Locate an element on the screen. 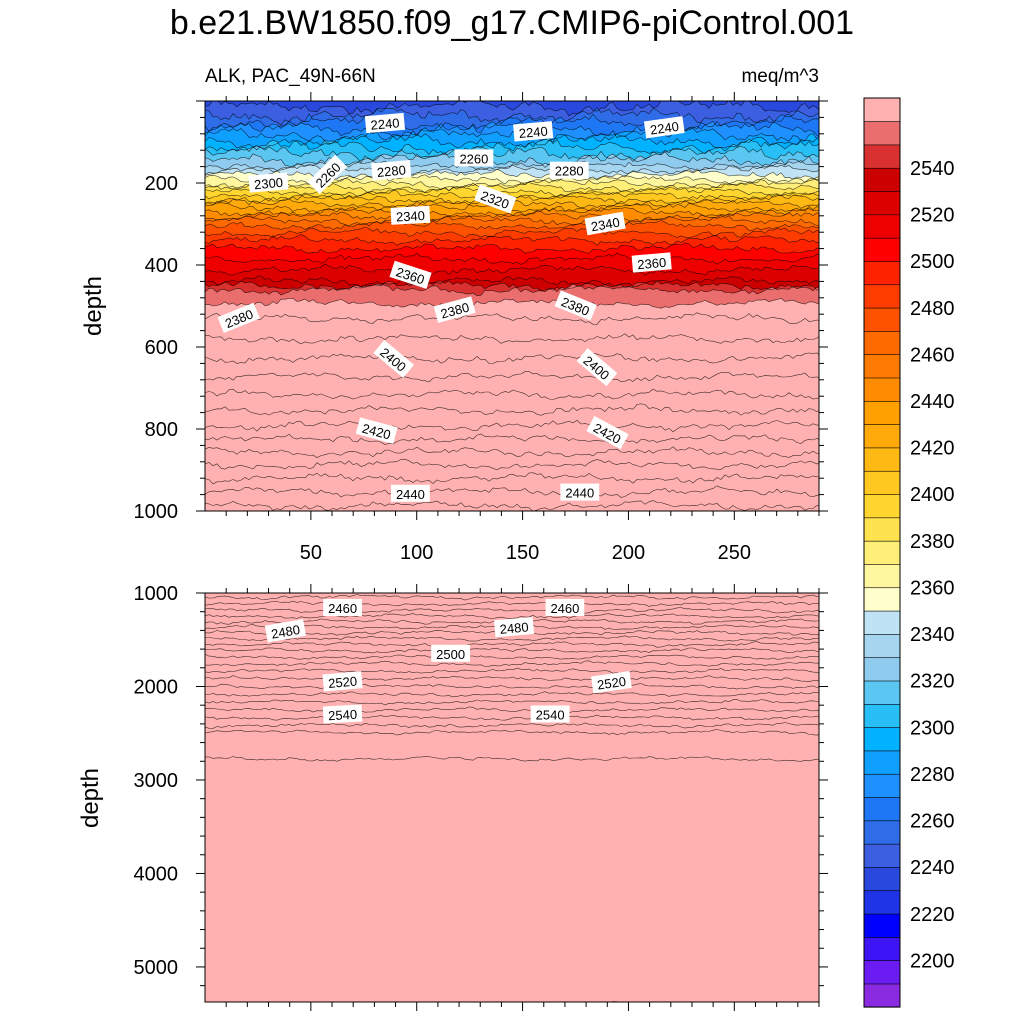  contour-label-text: 2480 is located at coordinates (285, 632).